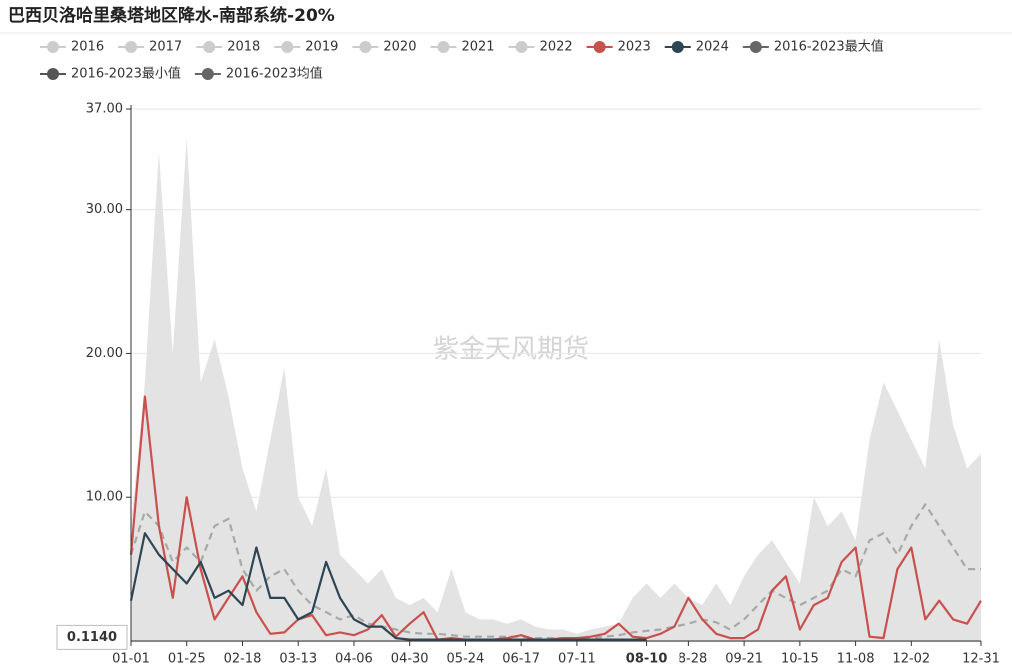 The image size is (1012, 670). What do you see at coordinates (321, 47) in the screenshot?
I see `legend-label: 2019` at bounding box center [321, 47].